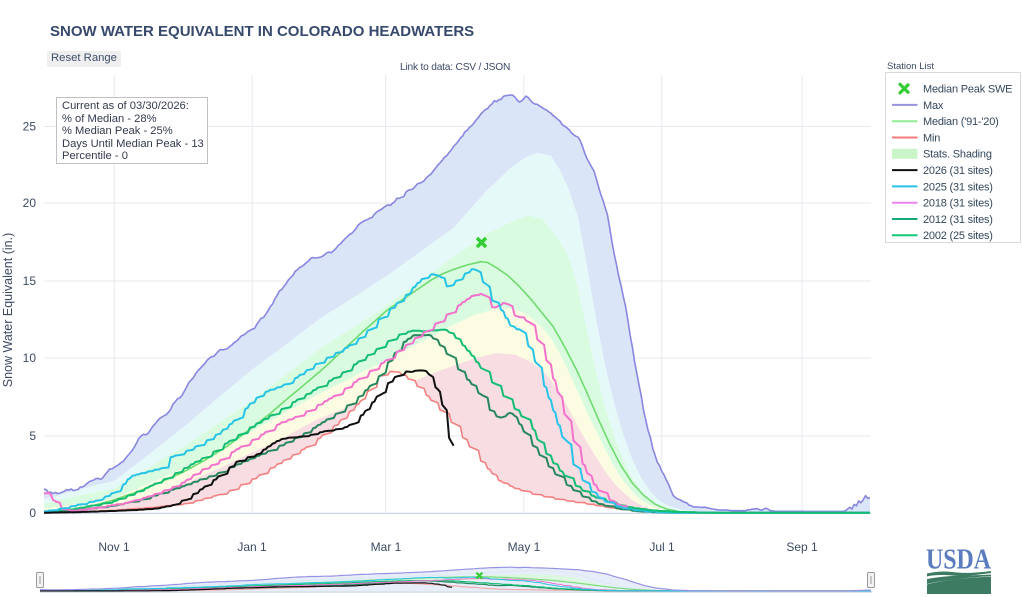 This screenshot has width=1023, height=597. I want to click on svg-text: 2002 (25 sites), so click(958, 236).